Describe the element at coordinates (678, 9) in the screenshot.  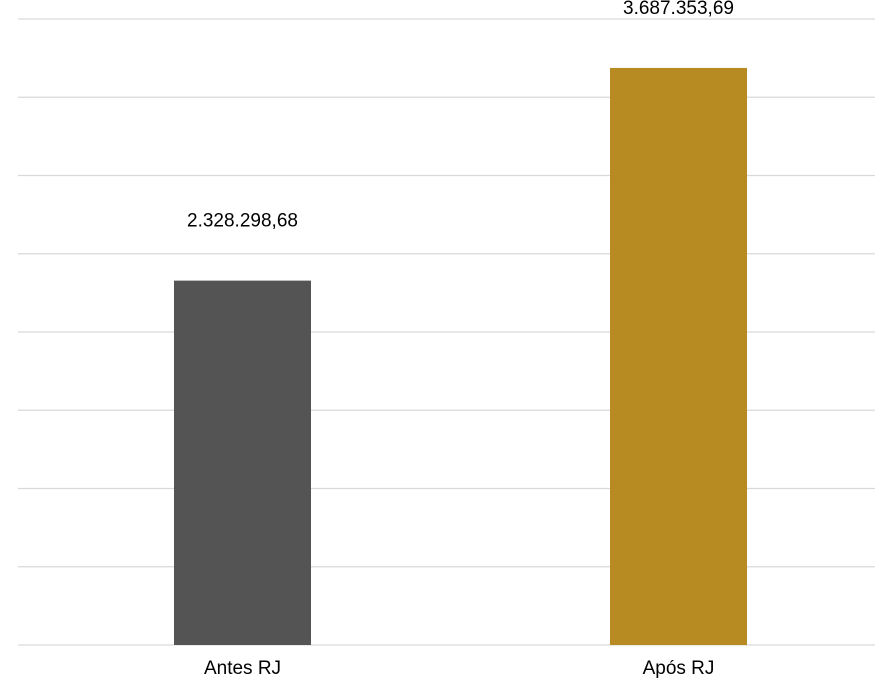
I see `bar-value-label: 3.687.353,69` at that location.